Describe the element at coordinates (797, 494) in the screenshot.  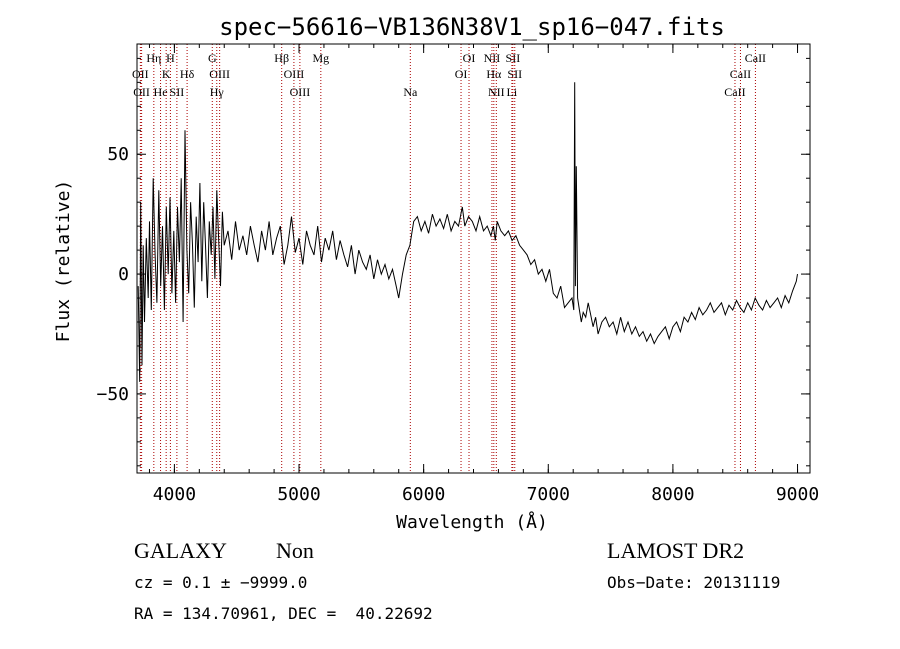
I see `x-tick-label: 9000` at that location.